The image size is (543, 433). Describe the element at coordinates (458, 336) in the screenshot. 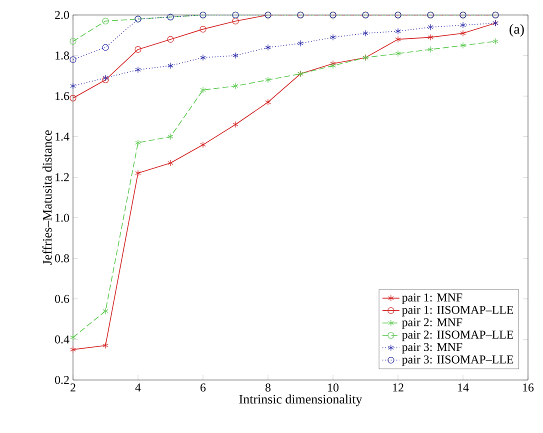

I see `legend-label: pair 2: IISOMAP–LLE` at that location.